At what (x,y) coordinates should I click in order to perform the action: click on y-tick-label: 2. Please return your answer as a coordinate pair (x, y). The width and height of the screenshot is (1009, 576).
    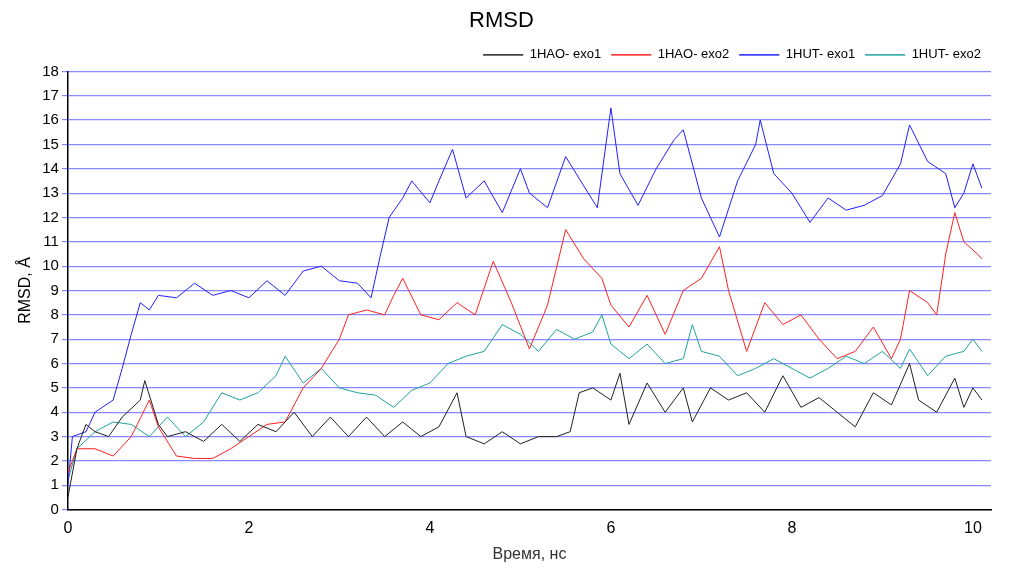
    Looking at the image, I should click on (54, 460).